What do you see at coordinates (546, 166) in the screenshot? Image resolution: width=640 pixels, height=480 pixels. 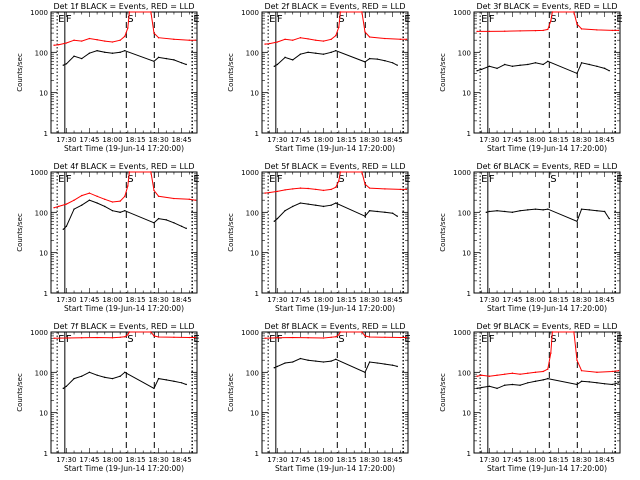 I see `chart-title: Det 6f BLACK = Events, RED = LLD` at bounding box center [546, 166].